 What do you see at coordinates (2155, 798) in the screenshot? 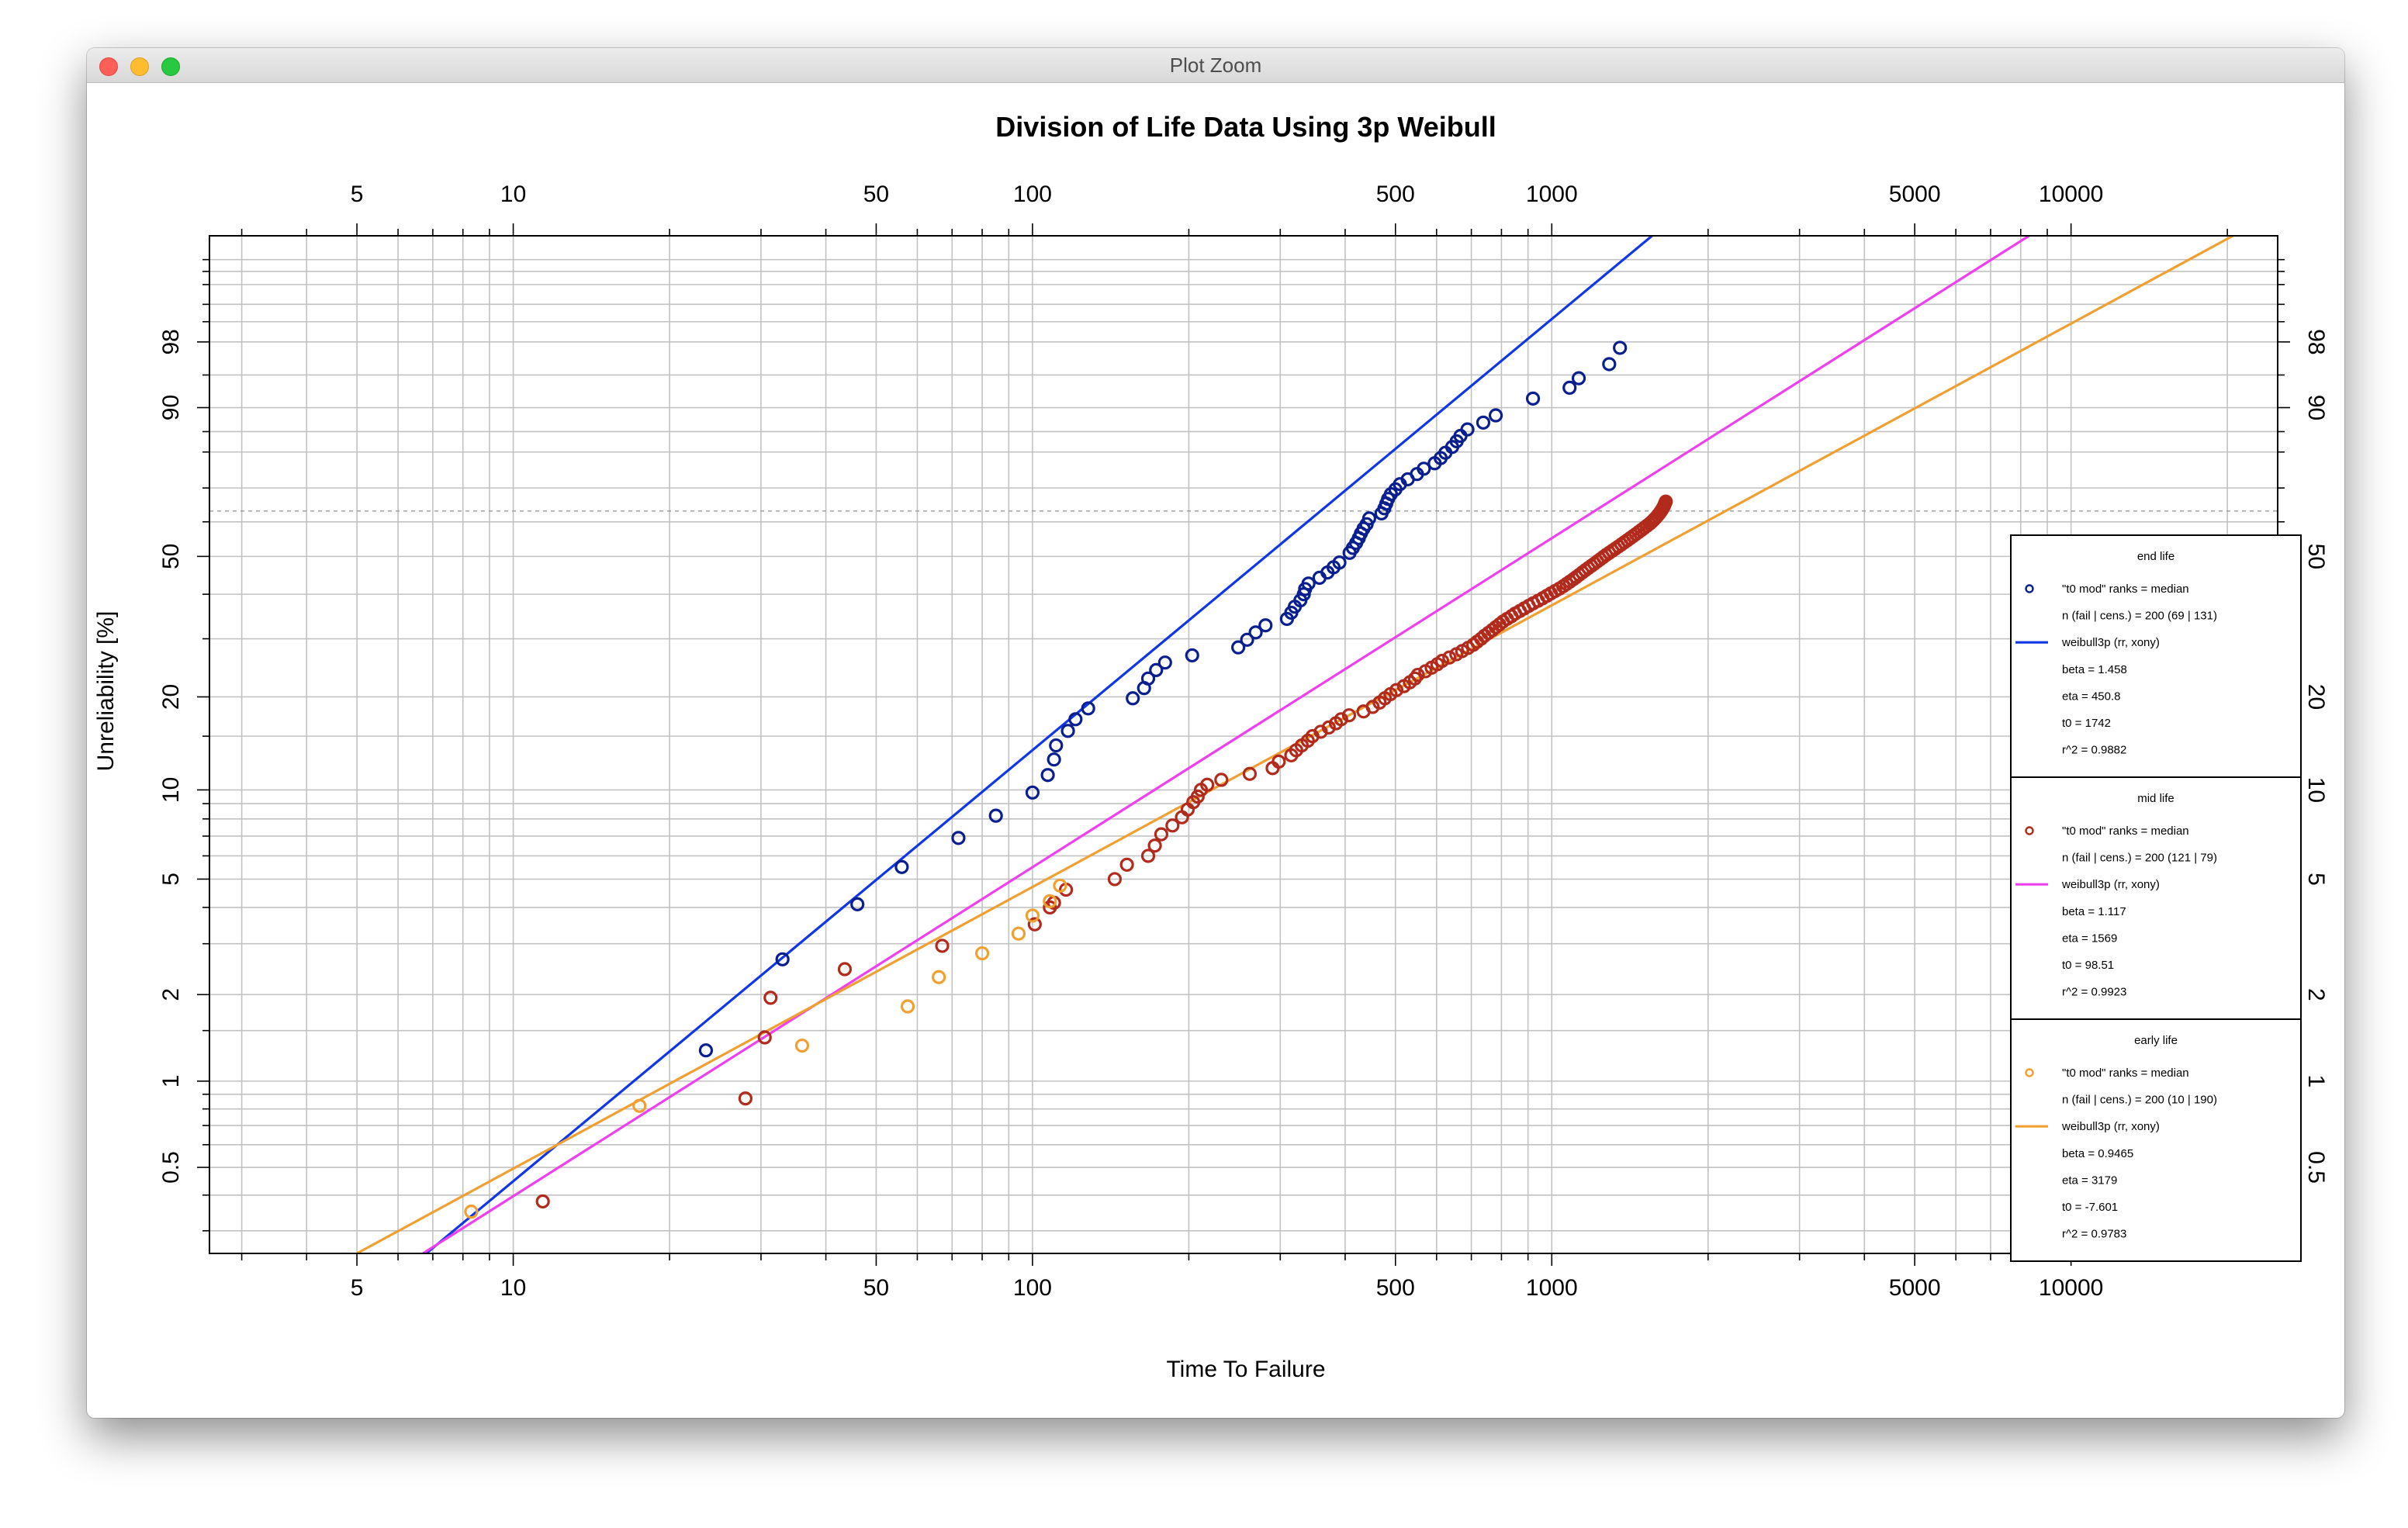
I see `legend-title: mid life` at bounding box center [2155, 798].